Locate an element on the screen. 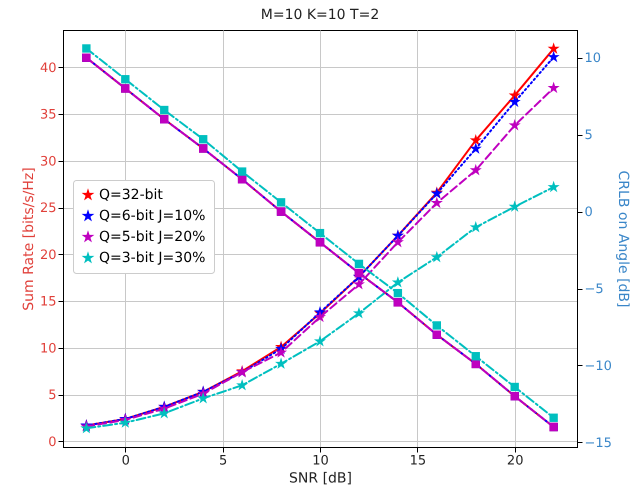  legend-label: Q=6-bit J=10% is located at coordinates (152, 216).